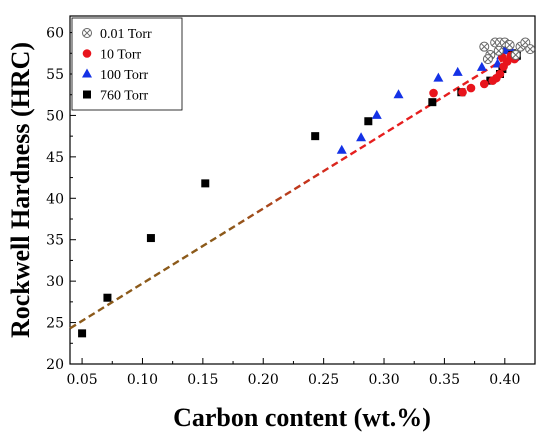 The image size is (550, 442). I want to click on x-tick-label: 0.40, so click(504, 380).